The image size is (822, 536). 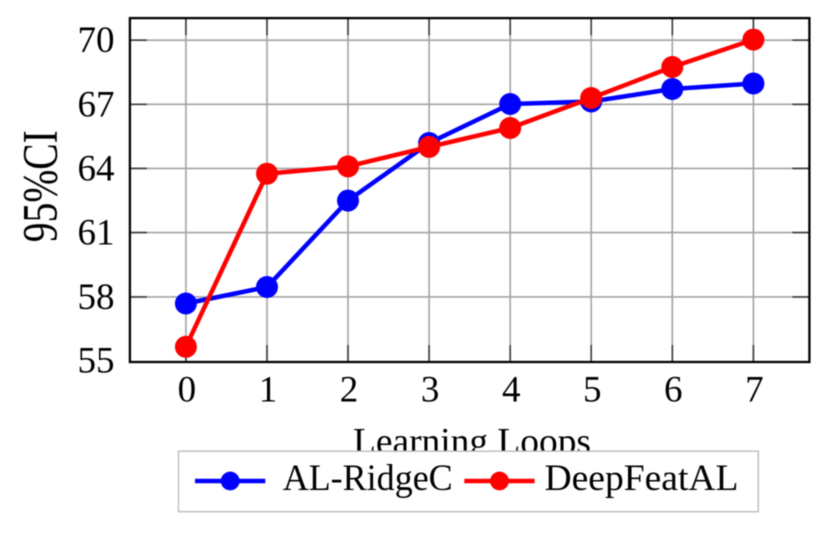 What do you see at coordinates (96, 233) in the screenshot?
I see `svg-text: 61` at bounding box center [96, 233].